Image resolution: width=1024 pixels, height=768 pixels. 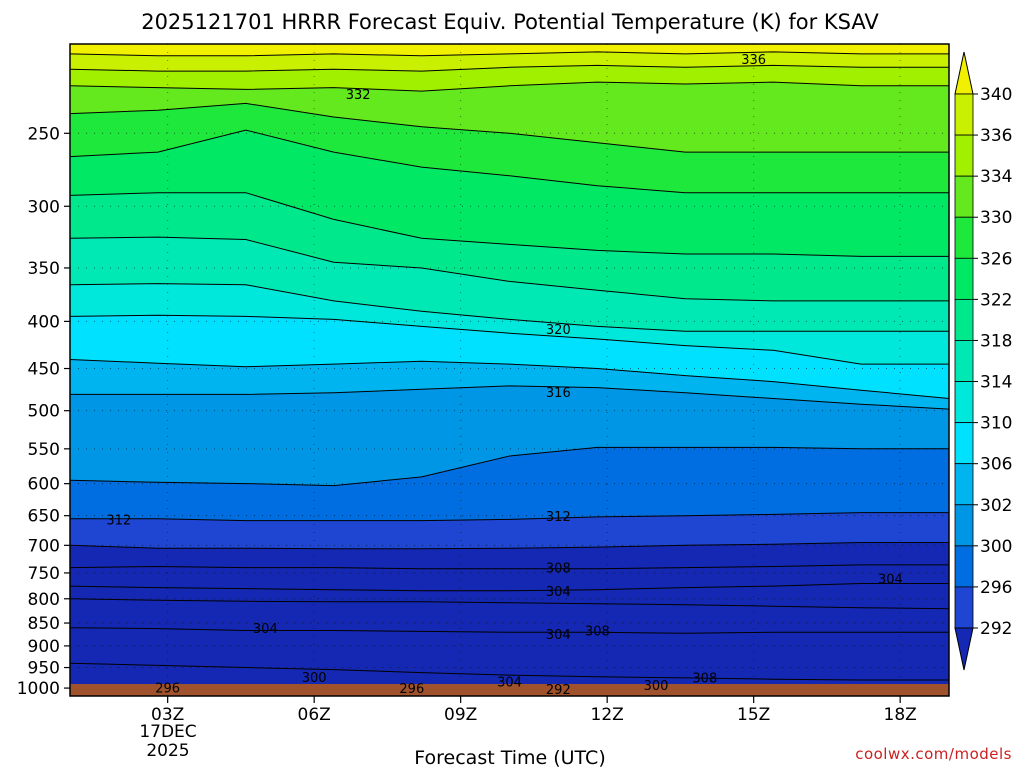 What do you see at coordinates (558, 330) in the screenshot?
I see `contour-label: 320` at bounding box center [558, 330].